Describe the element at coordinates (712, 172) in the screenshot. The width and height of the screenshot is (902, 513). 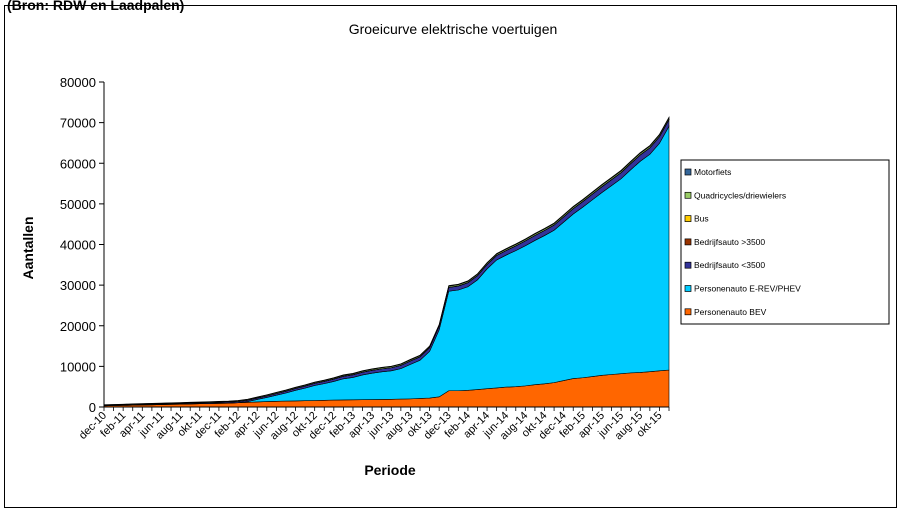
I see `legend-label: Motorfiets` at that location.